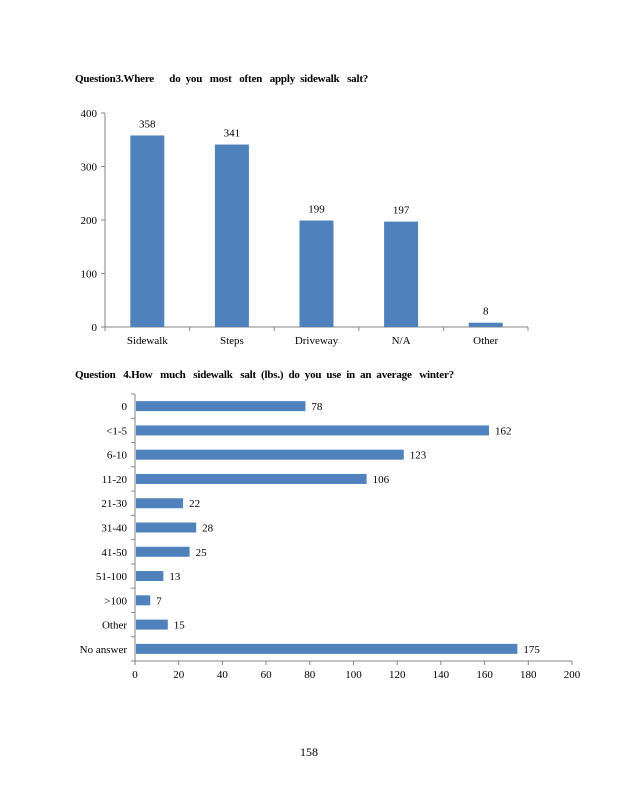  What do you see at coordinates (194, 504) in the screenshot?
I see `data-label: 22` at bounding box center [194, 504].